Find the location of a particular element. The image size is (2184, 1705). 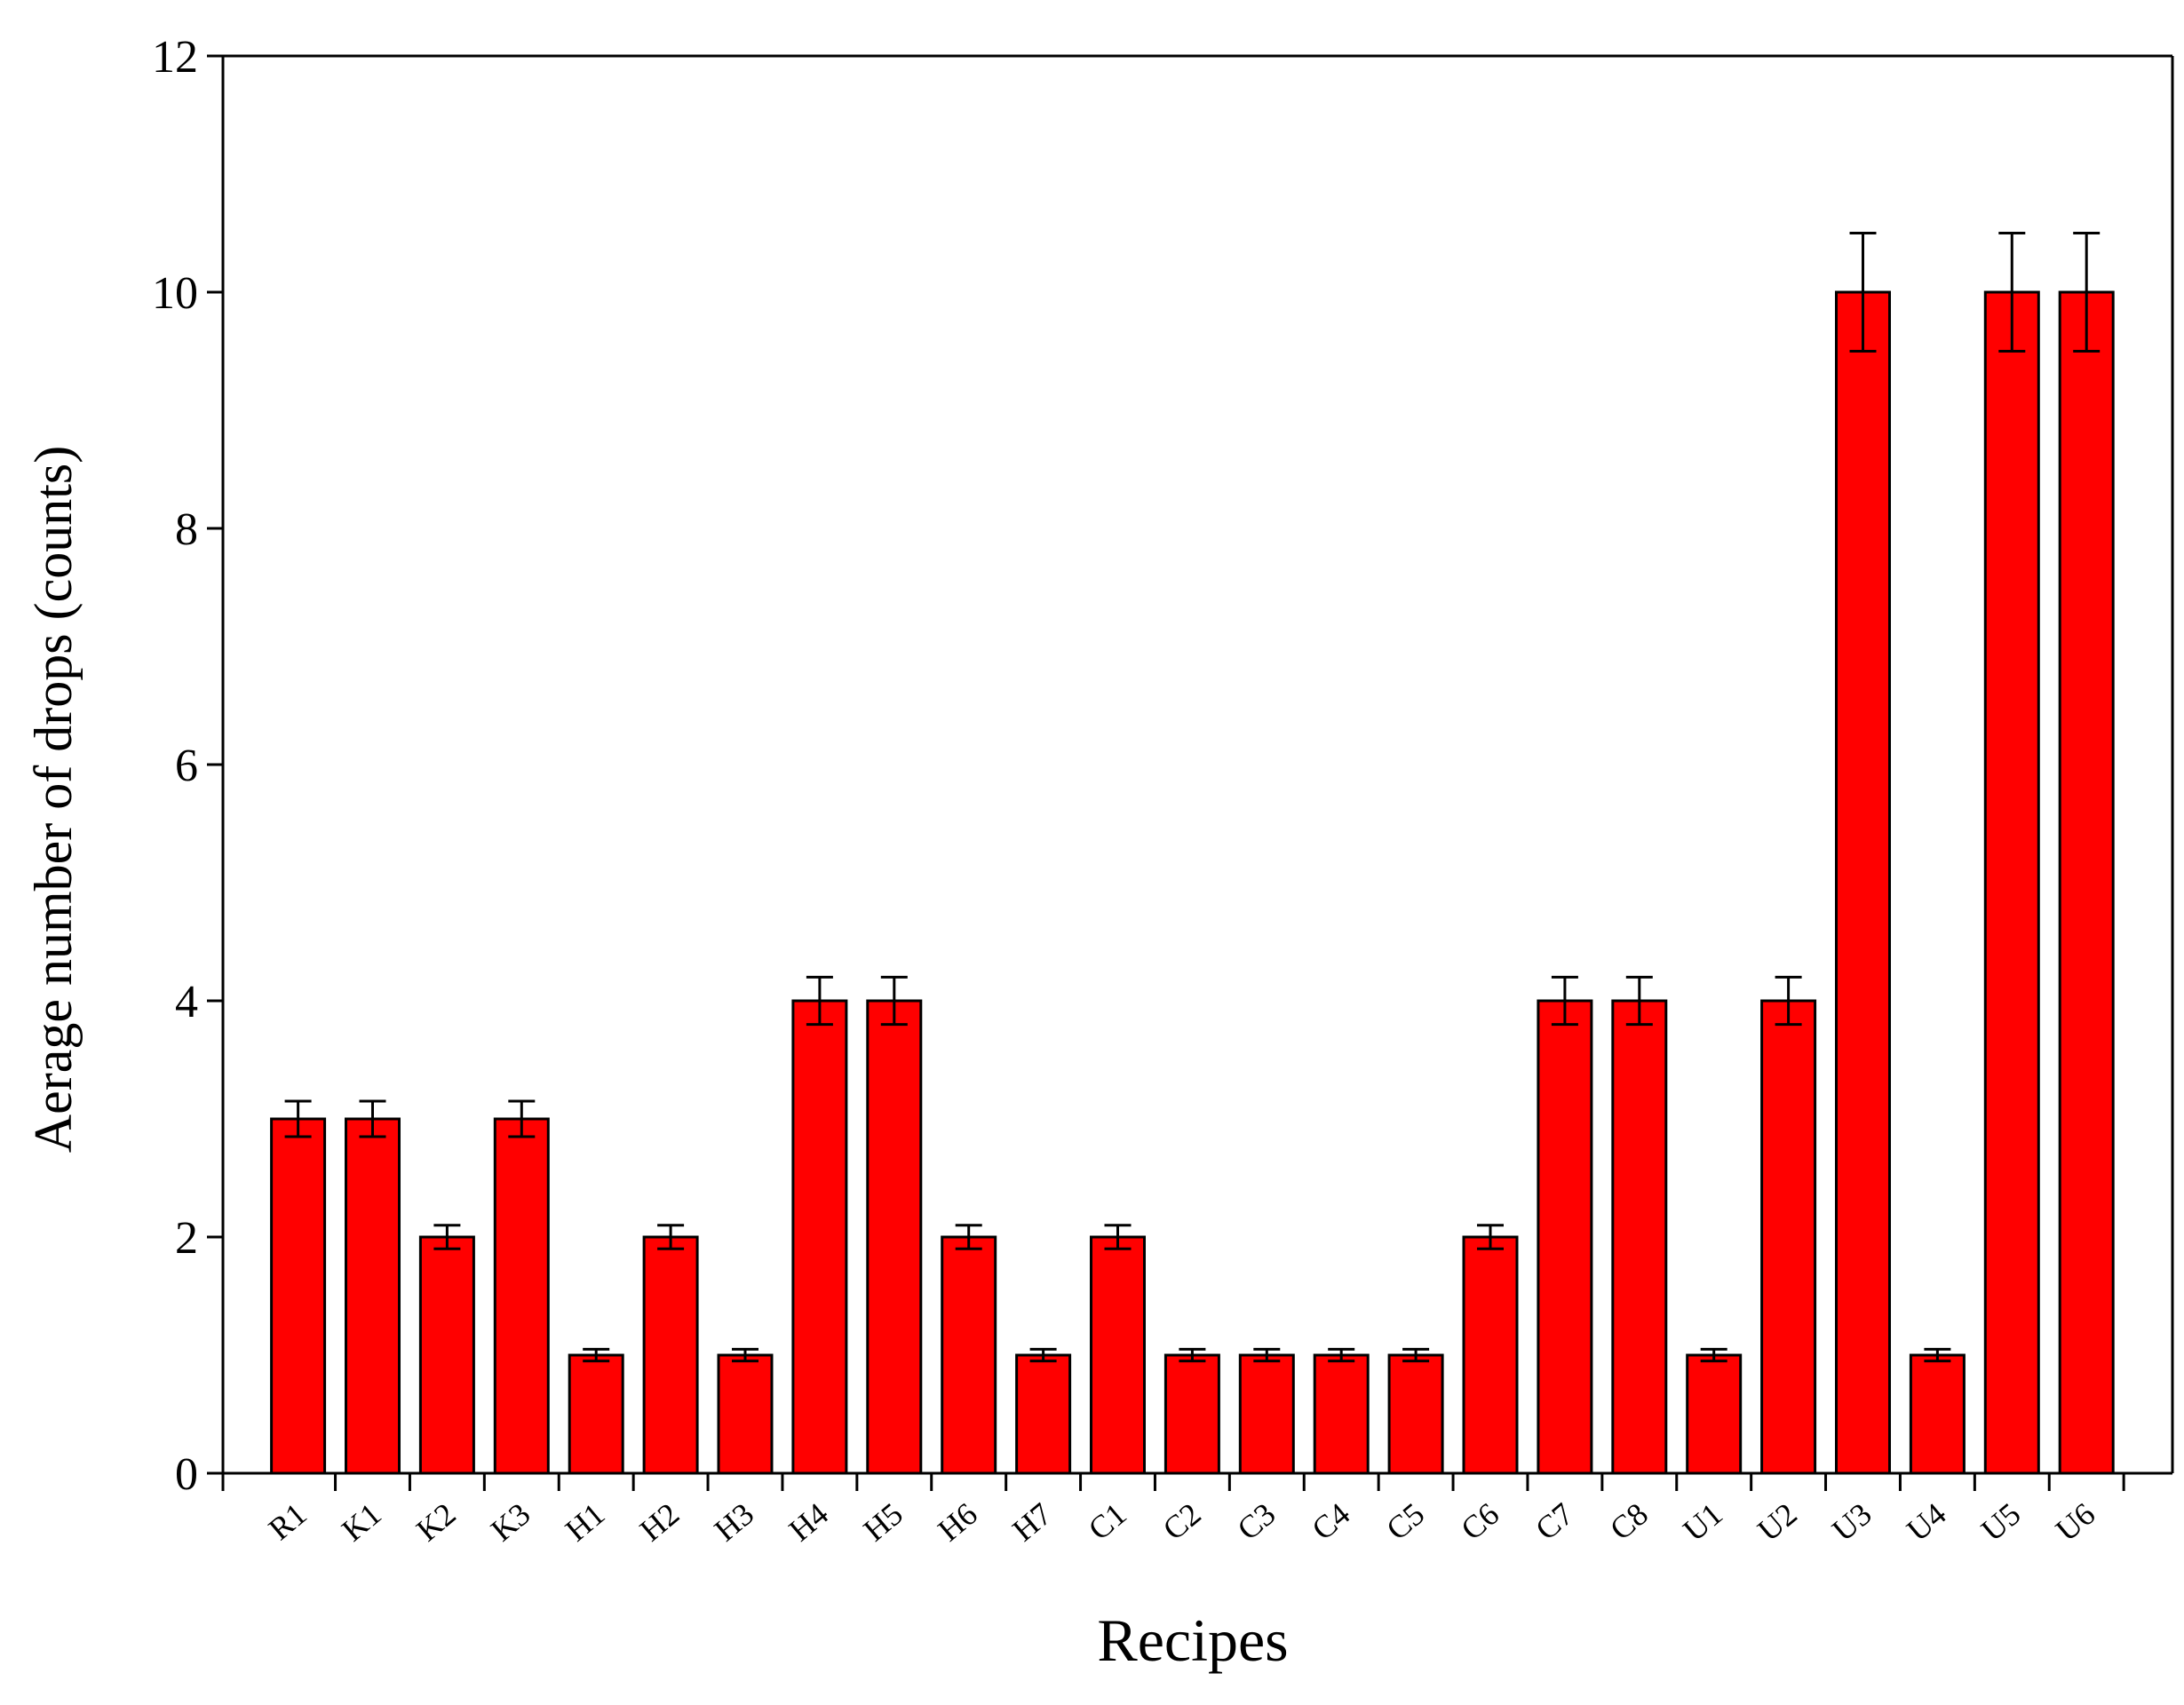

x-tick-label: U5 is located at coordinates (2000, 1522).